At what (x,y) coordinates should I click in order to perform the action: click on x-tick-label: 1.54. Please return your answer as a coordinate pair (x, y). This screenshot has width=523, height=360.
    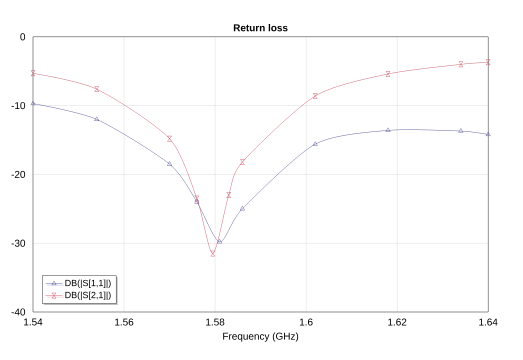
    Looking at the image, I should click on (33, 322).